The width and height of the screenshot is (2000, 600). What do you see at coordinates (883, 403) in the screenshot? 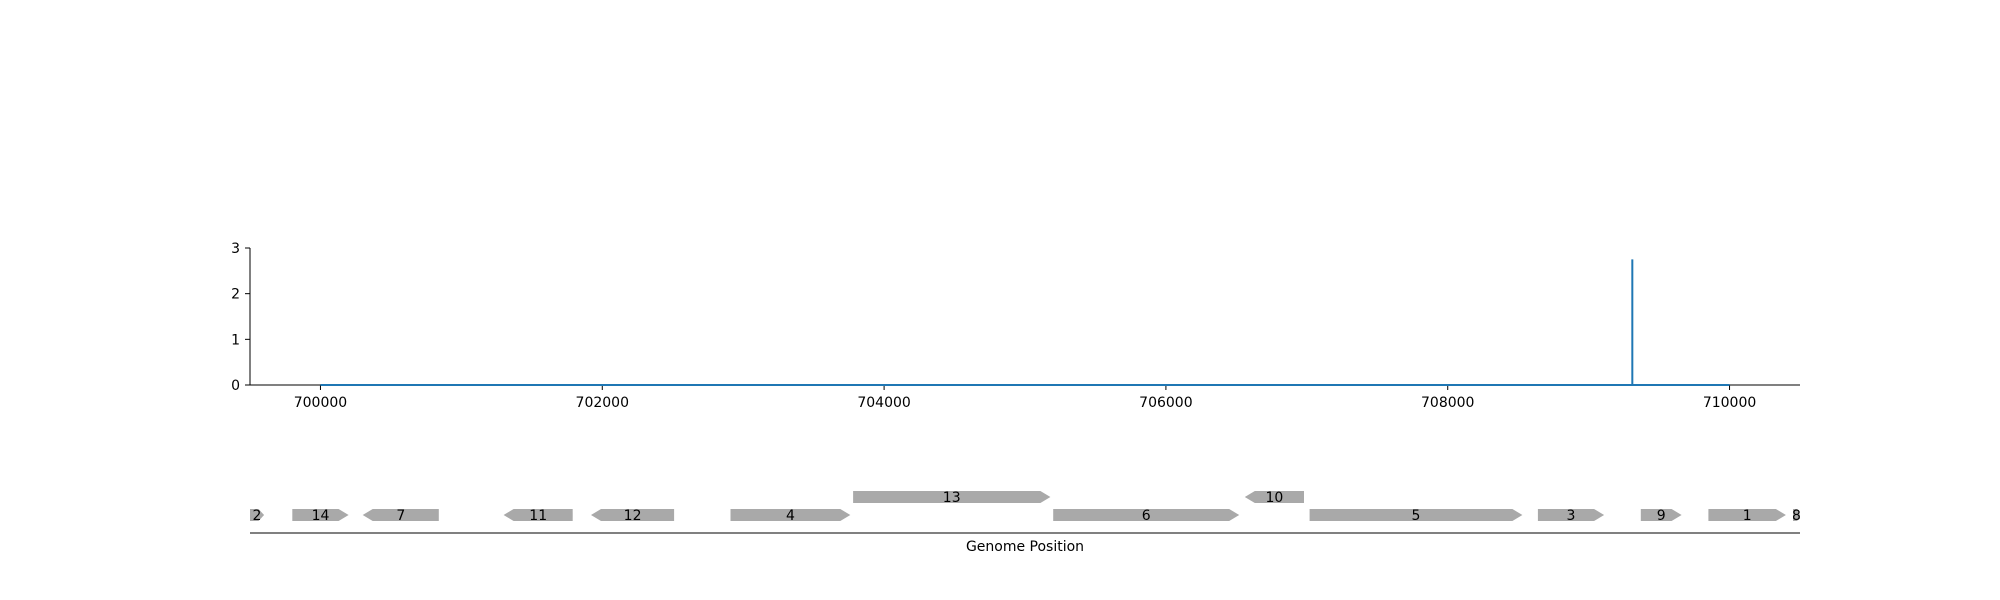
I see `x-tick-label: 704000` at bounding box center [883, 403].